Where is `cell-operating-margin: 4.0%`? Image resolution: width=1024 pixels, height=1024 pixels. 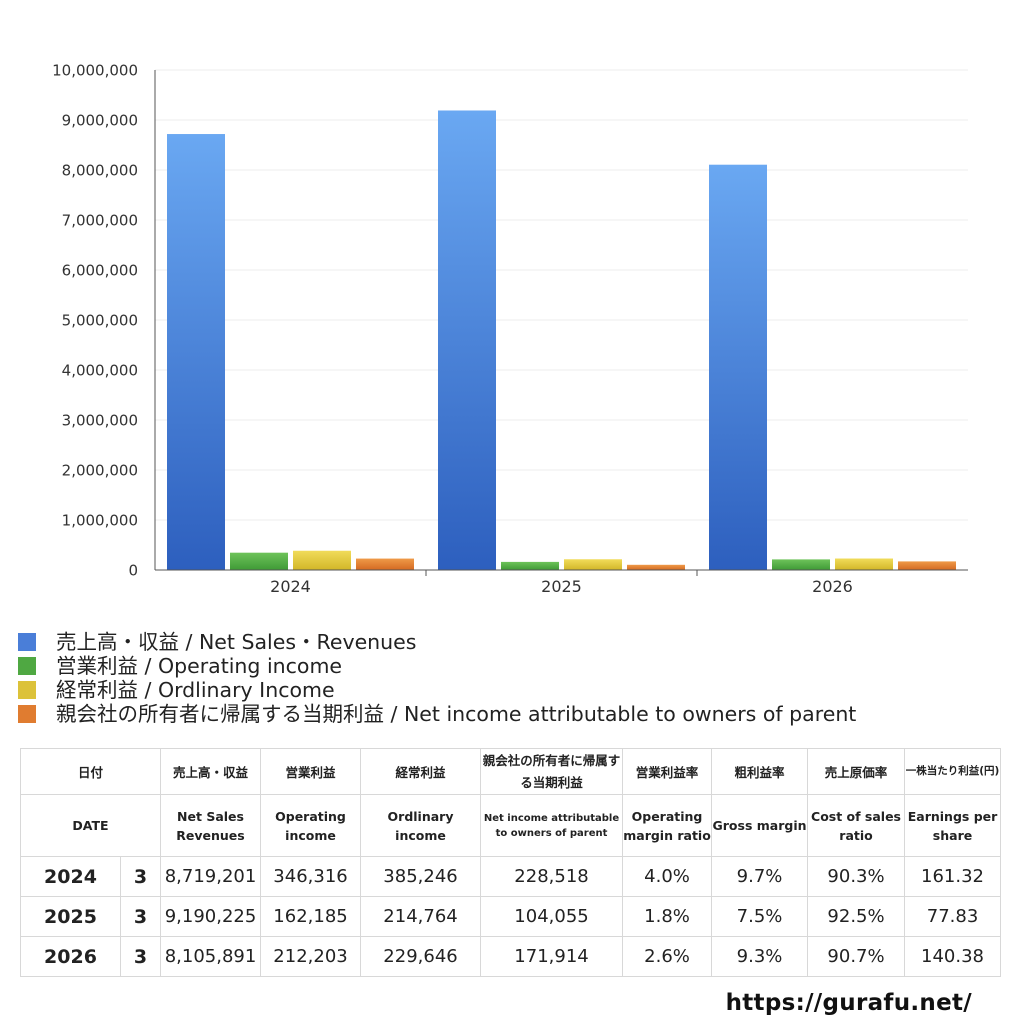 cell-operating-margin: 4.0% is located at coordinates (667, 876).